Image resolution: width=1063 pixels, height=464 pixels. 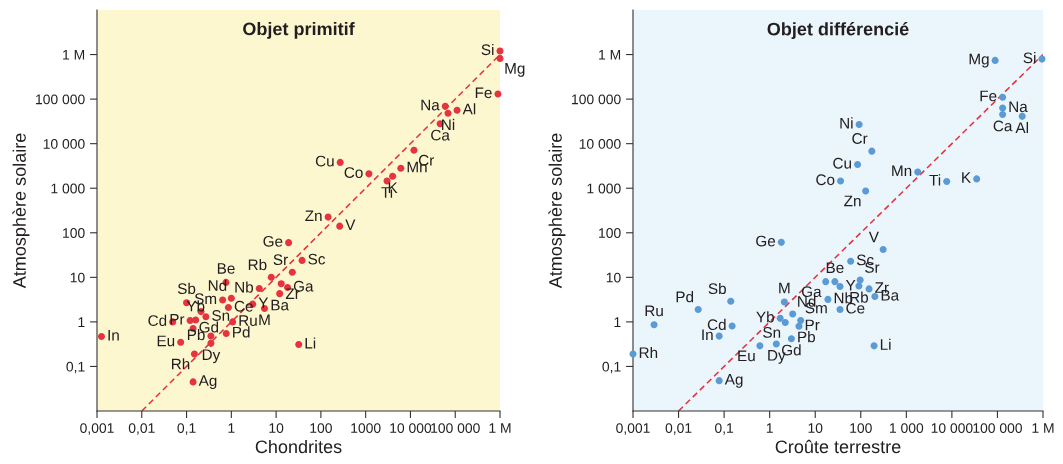 What do you see at coordinates (835, 268) in the screenshot?
I see `annotation: Be` at bounding box center [835, 268].